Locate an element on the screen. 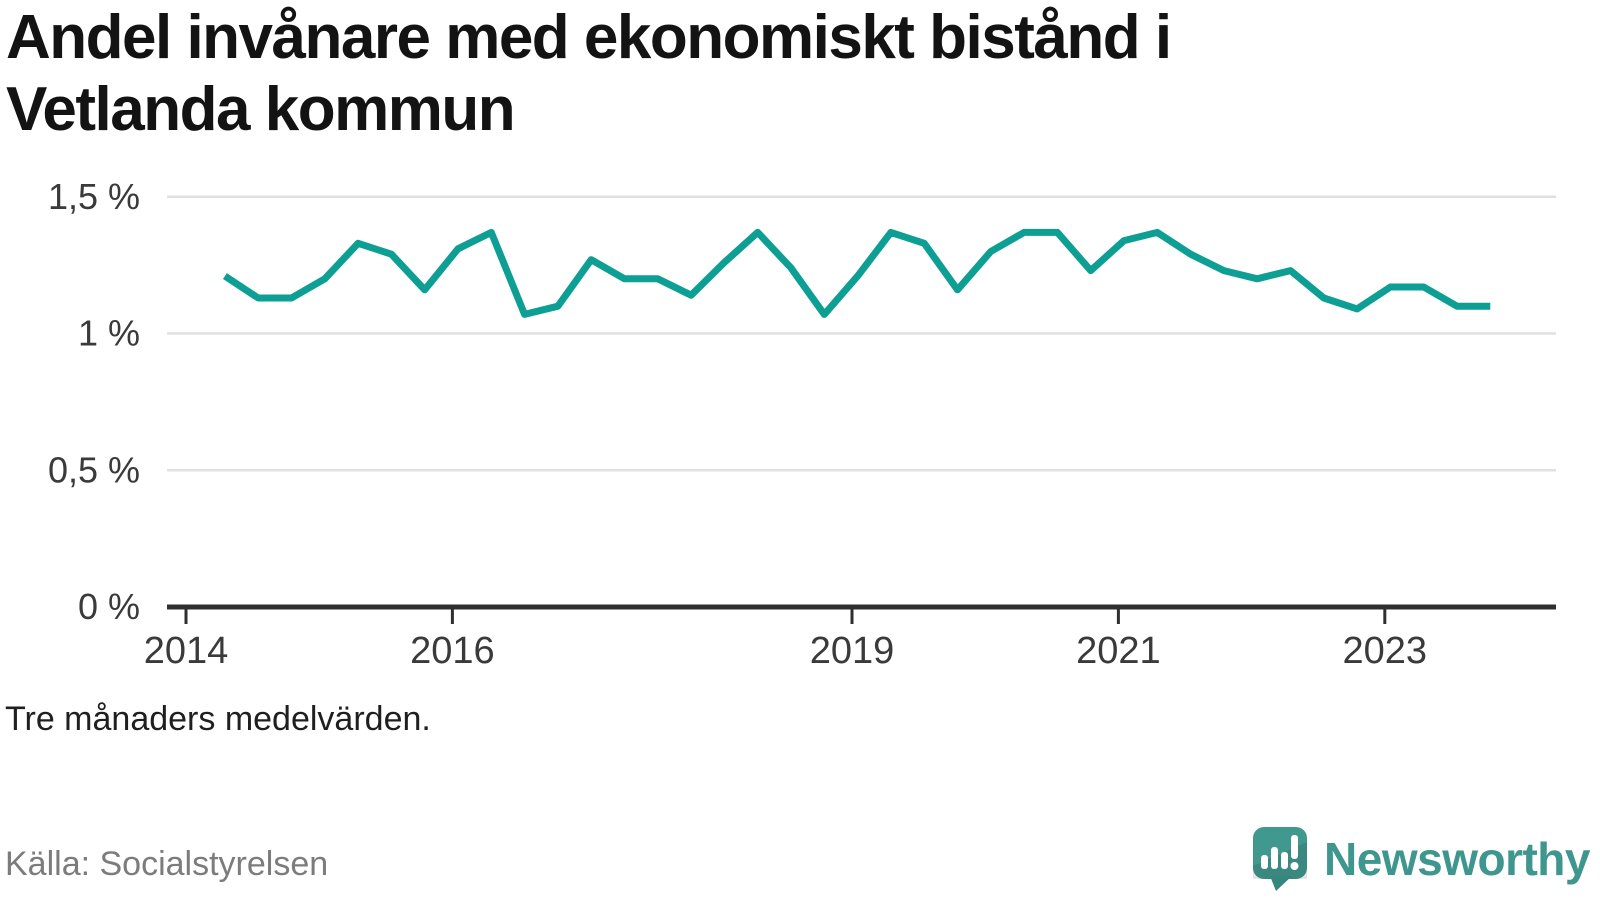  y-axis-label: 1,5 % is located at coordinates (94, 196).